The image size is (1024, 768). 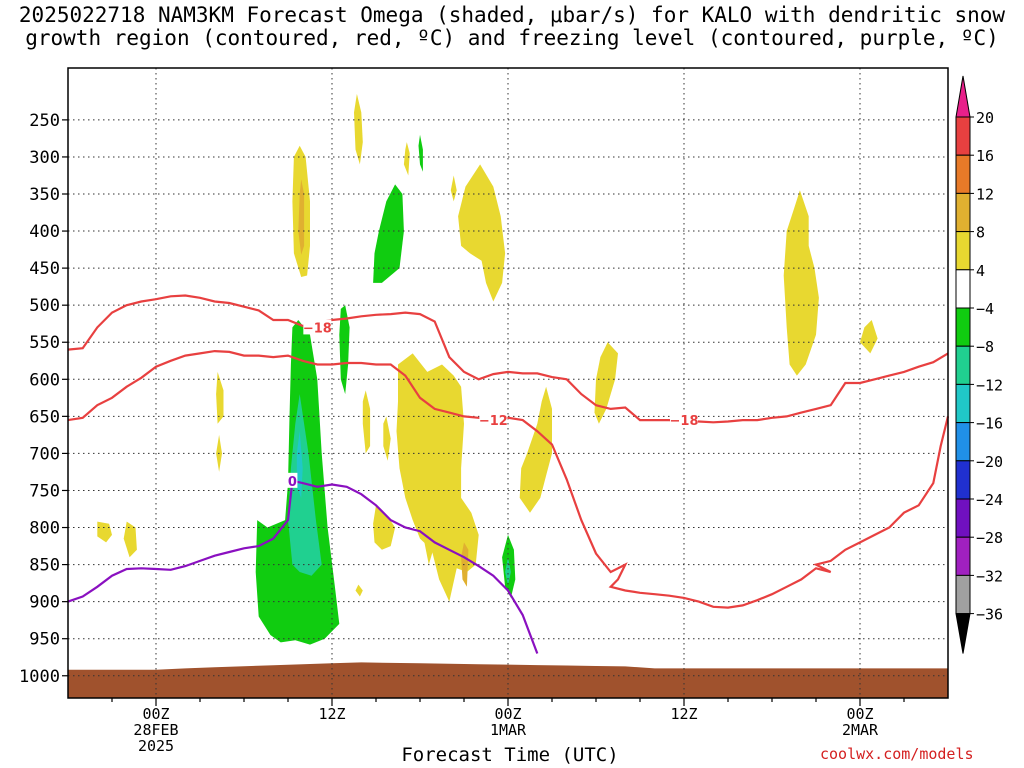 What do you see at coordinates (39, 677) in the screenshot?
I see `y-tick-label: 1000` at bounding box center [39, 677].